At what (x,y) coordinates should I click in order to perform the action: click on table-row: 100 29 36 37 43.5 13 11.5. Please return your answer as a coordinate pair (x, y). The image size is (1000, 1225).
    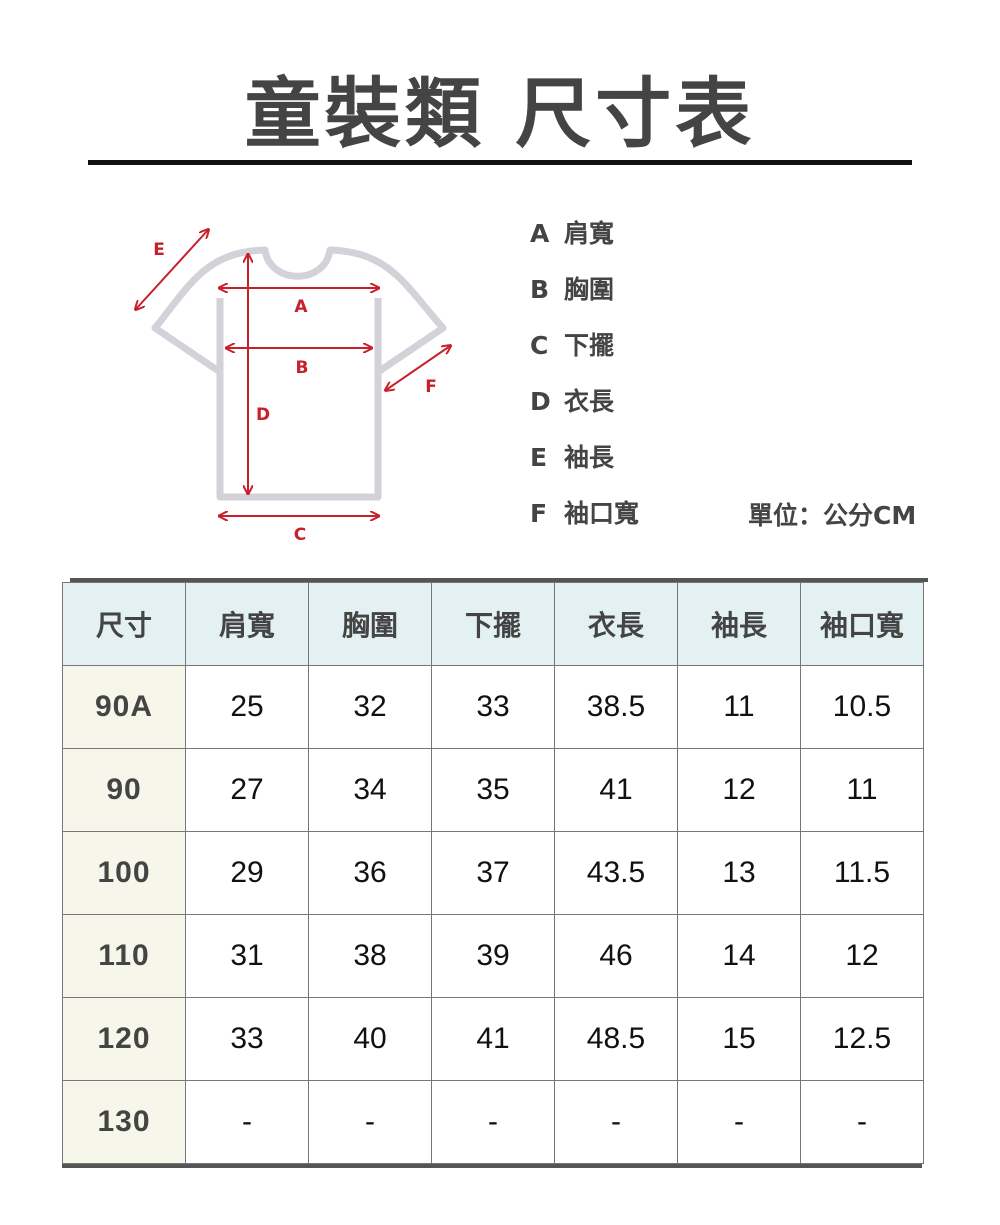
    Looking at the image, I should click on (493, 873).